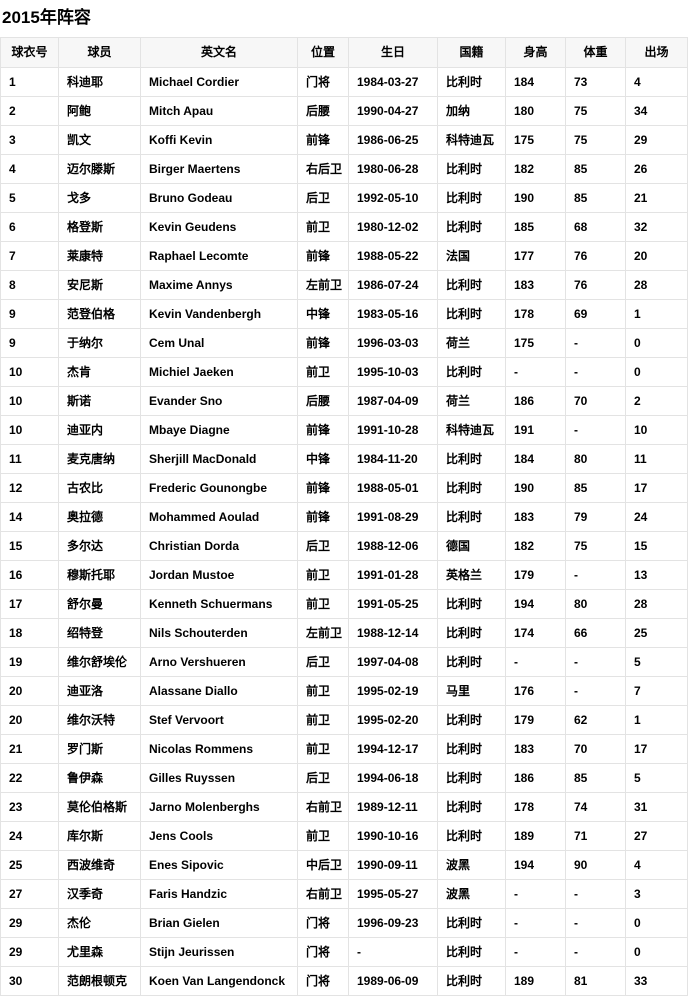 This screenshot has height=1002, width=688. I want to click on cell-name_cn: 安尼斯, so click(99, 285).